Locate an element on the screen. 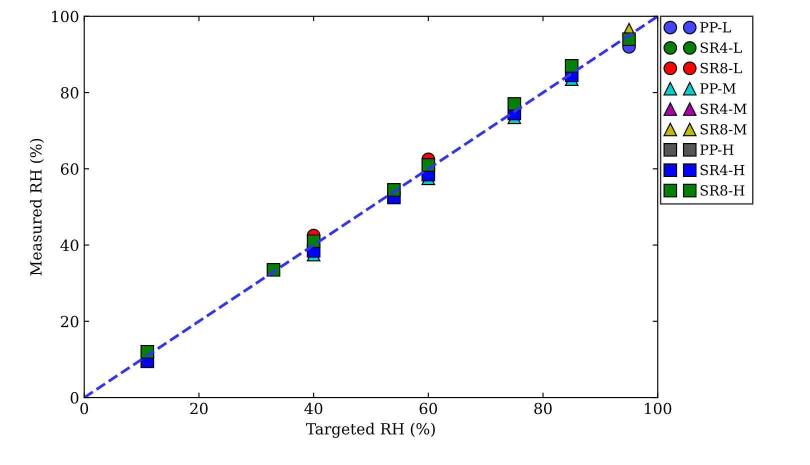 Image resolution: width=810 pixels, height=465 pixels. legend-label: SR8-H is located at coordinates (722, 190).